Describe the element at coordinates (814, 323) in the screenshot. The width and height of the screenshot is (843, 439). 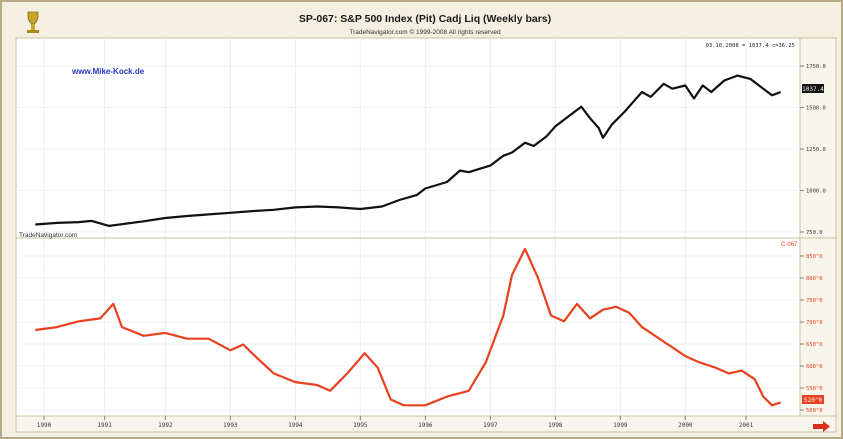
I see `y-tick-label: 700"0` at that location.